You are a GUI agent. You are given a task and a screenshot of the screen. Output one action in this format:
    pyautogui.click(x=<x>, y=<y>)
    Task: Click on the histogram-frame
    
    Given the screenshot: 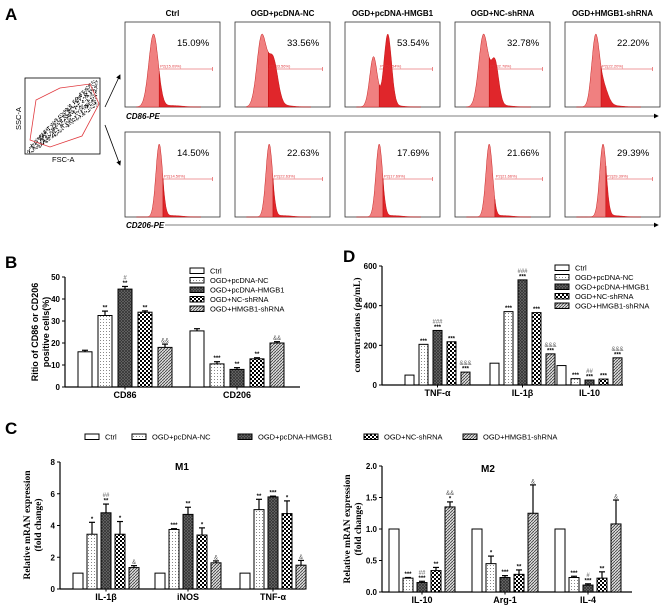 What is the action you would take?
    pyautogui.click(x=392, y=64)
    